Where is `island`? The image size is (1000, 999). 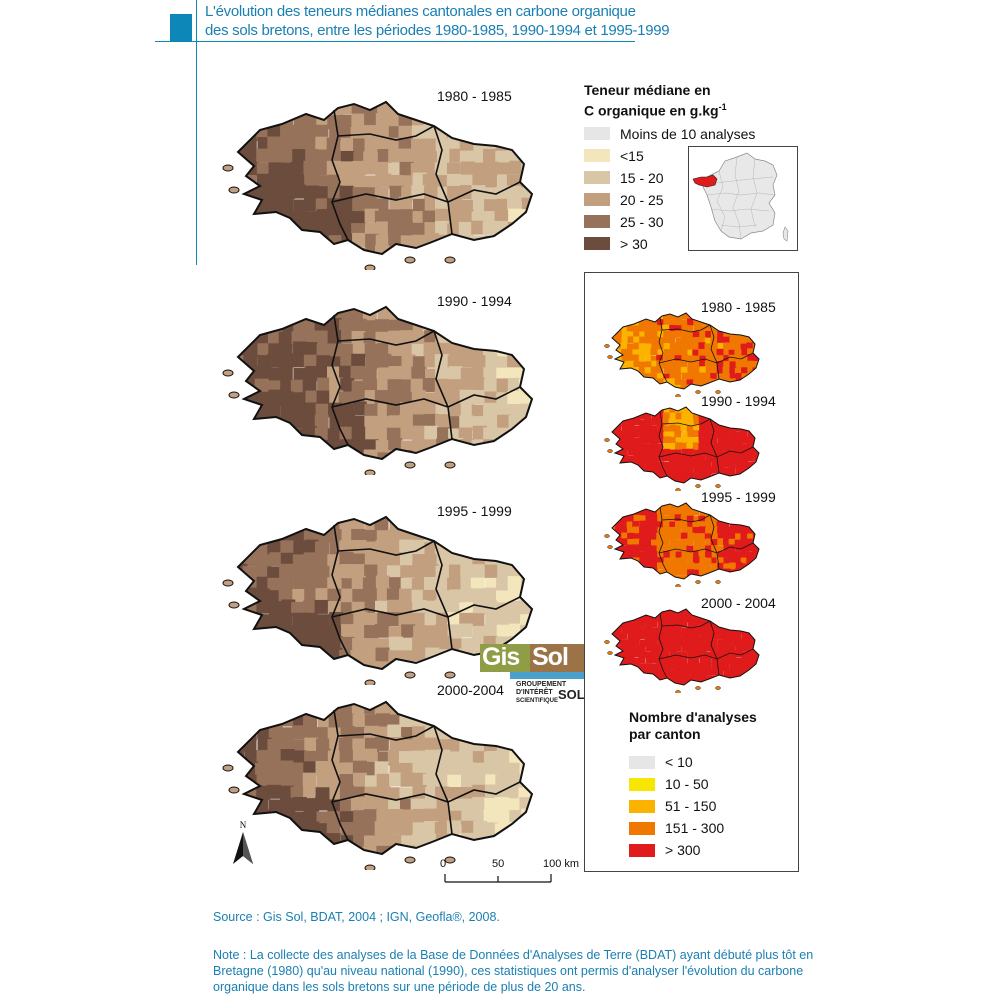
island is located at coordinates (450, 260).